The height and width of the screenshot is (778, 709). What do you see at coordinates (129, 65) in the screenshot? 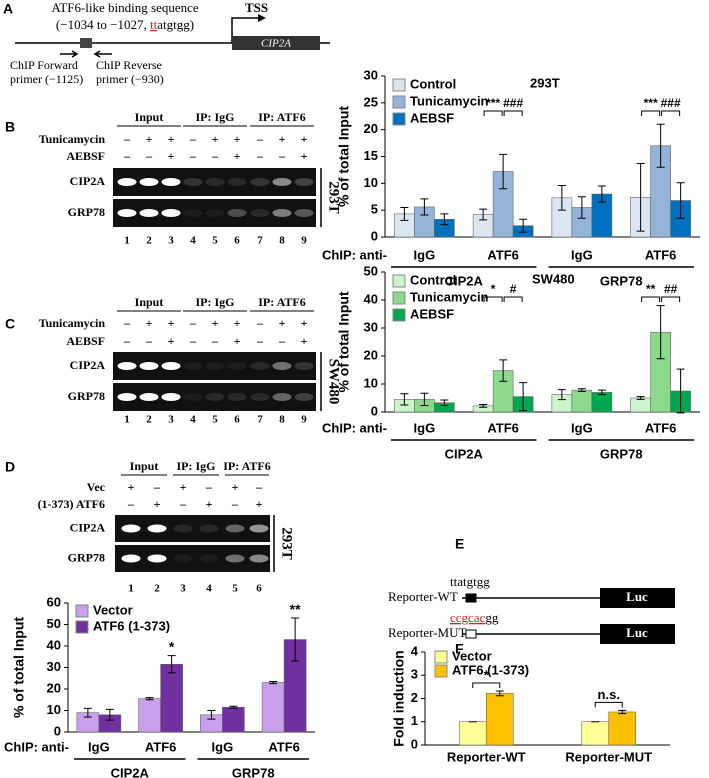
I see `reverse-primer-label: ChIP Reverse` at bounding box center [129, 65].